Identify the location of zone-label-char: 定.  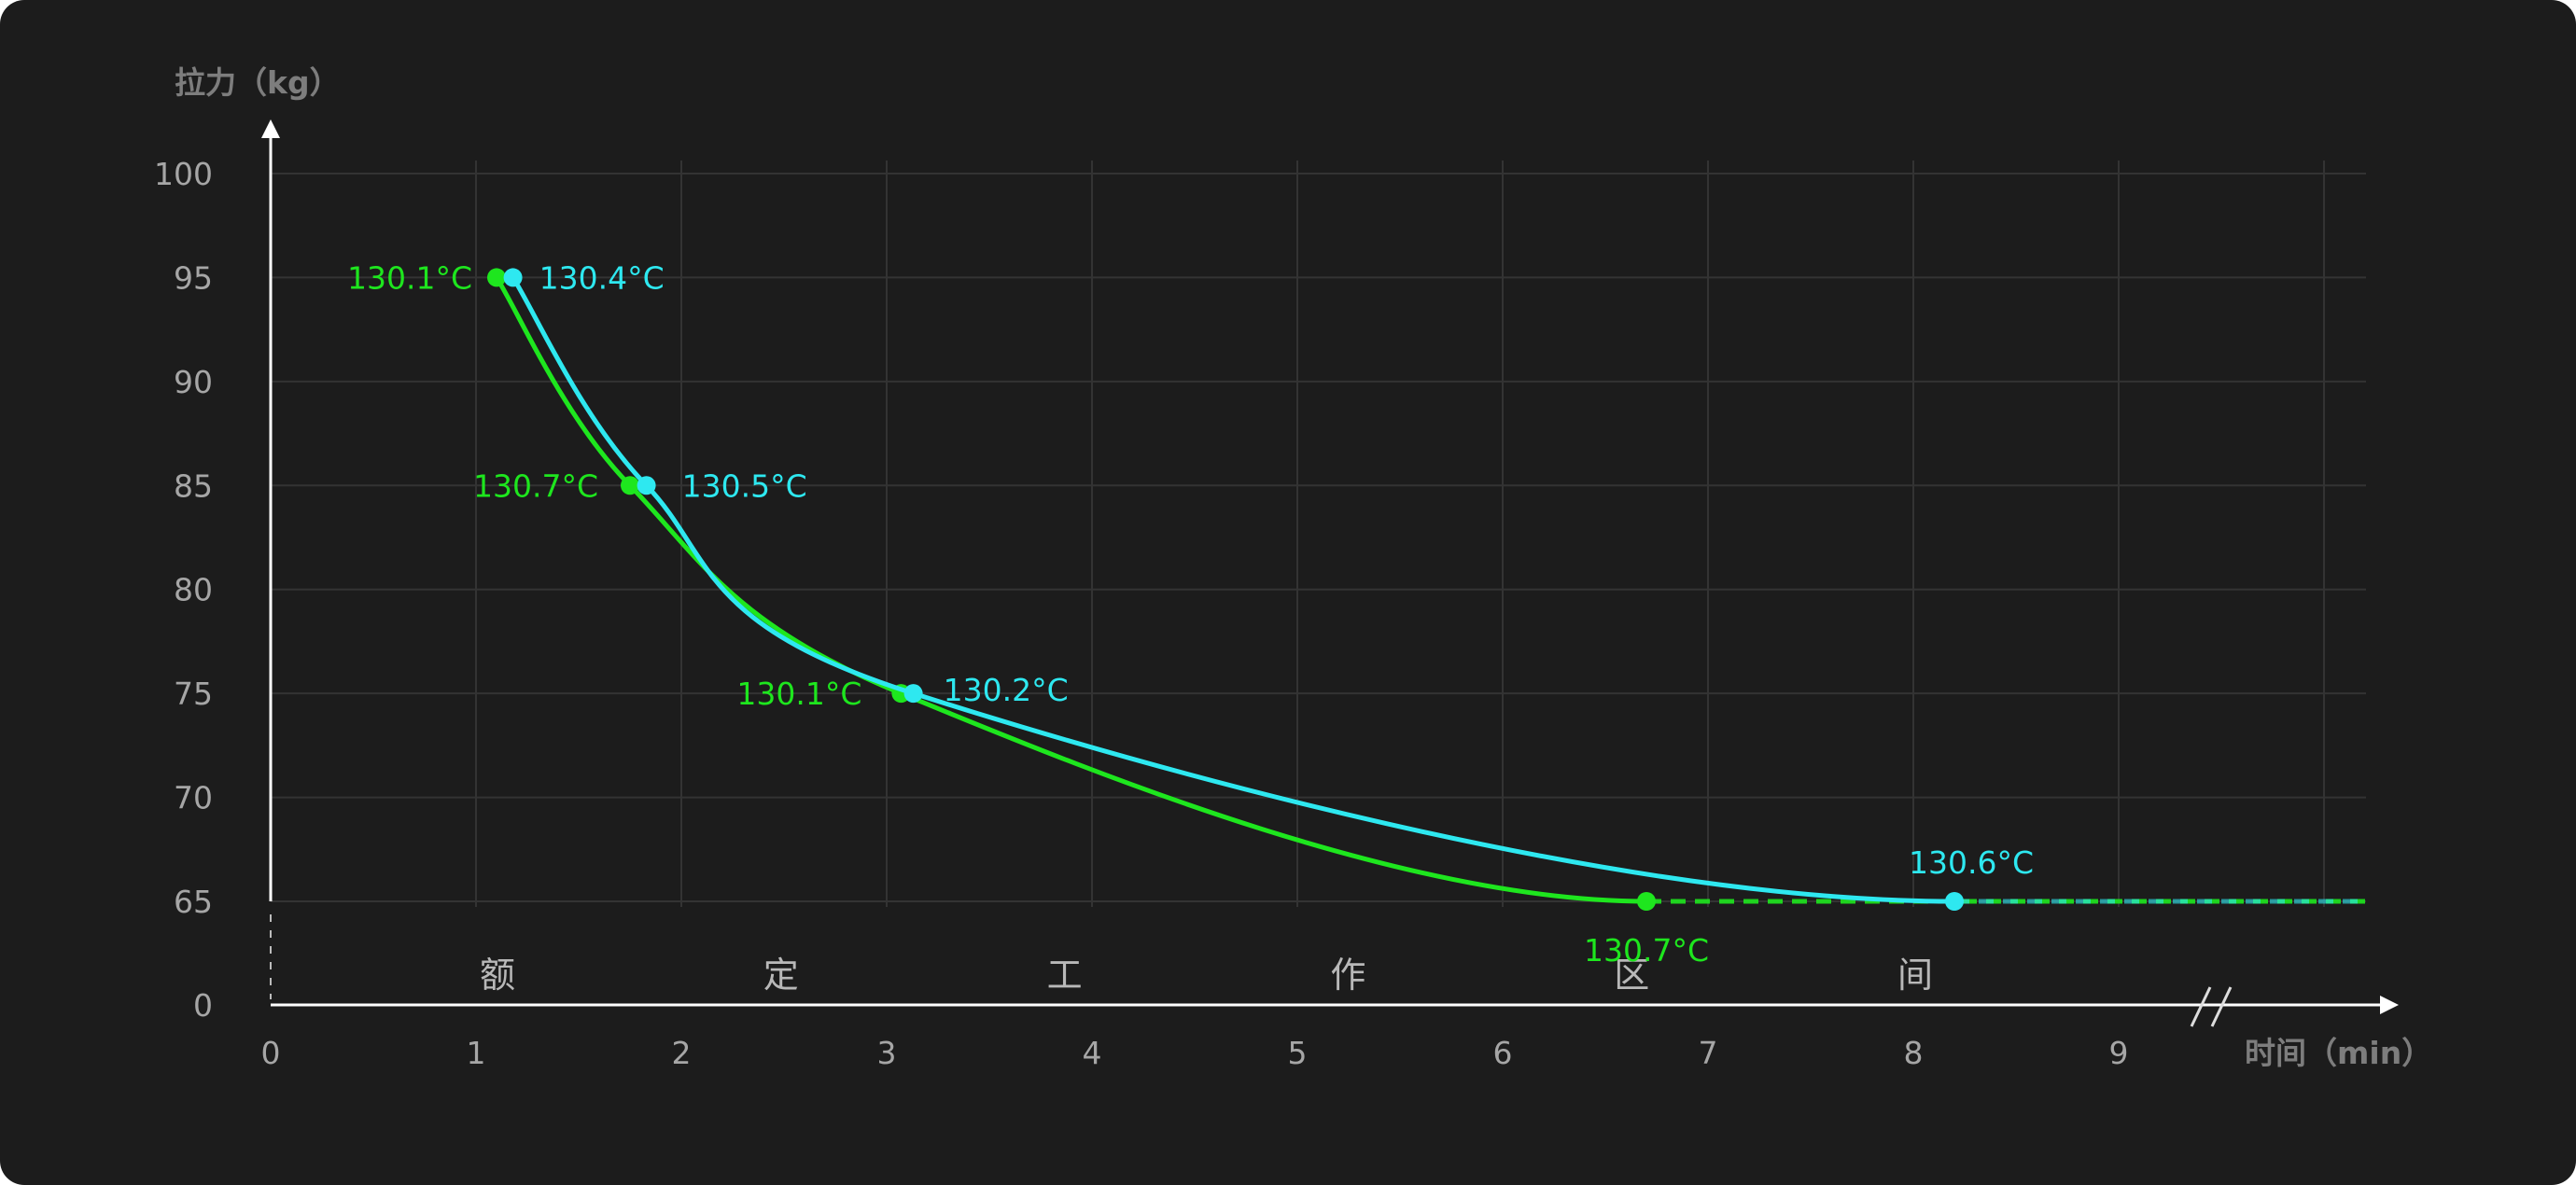
(781, 975).